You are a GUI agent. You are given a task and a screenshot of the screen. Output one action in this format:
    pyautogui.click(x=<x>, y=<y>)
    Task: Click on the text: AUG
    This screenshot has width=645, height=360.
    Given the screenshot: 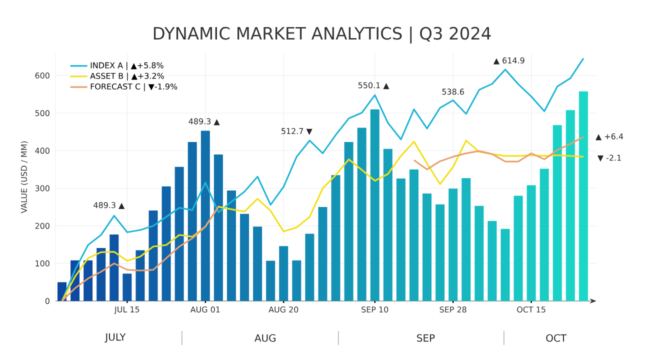 What is the action you would take?
    pyautogui.click(x=265, y=338)
    